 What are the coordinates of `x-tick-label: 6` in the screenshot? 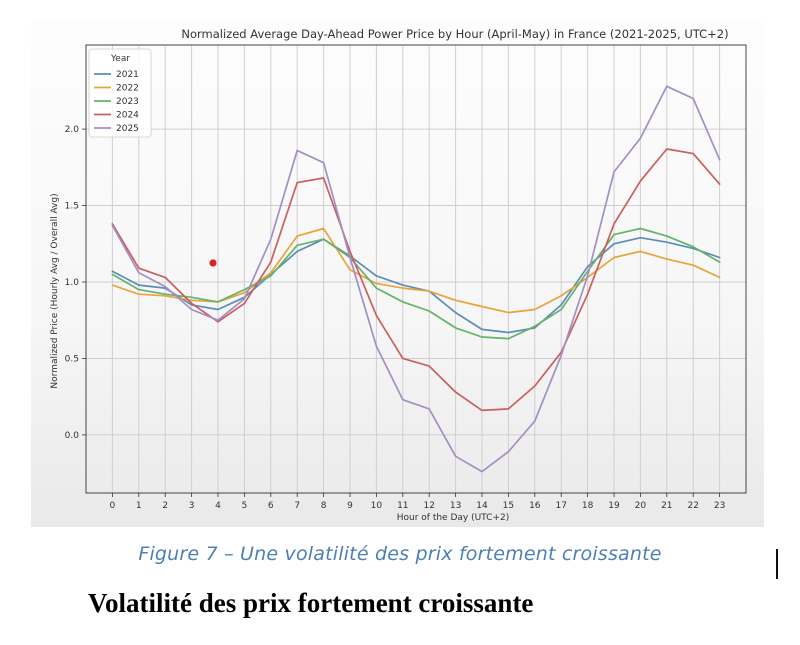 It's located at (271, 506).